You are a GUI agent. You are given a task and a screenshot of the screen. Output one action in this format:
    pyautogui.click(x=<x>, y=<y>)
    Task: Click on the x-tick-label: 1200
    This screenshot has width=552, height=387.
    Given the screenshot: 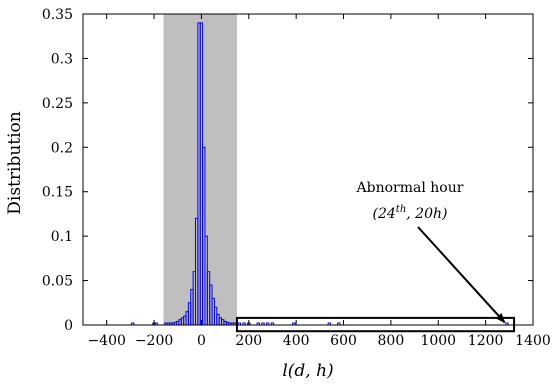 What is the action you would take?
    pyautogui.click(x=486, y=341)
    